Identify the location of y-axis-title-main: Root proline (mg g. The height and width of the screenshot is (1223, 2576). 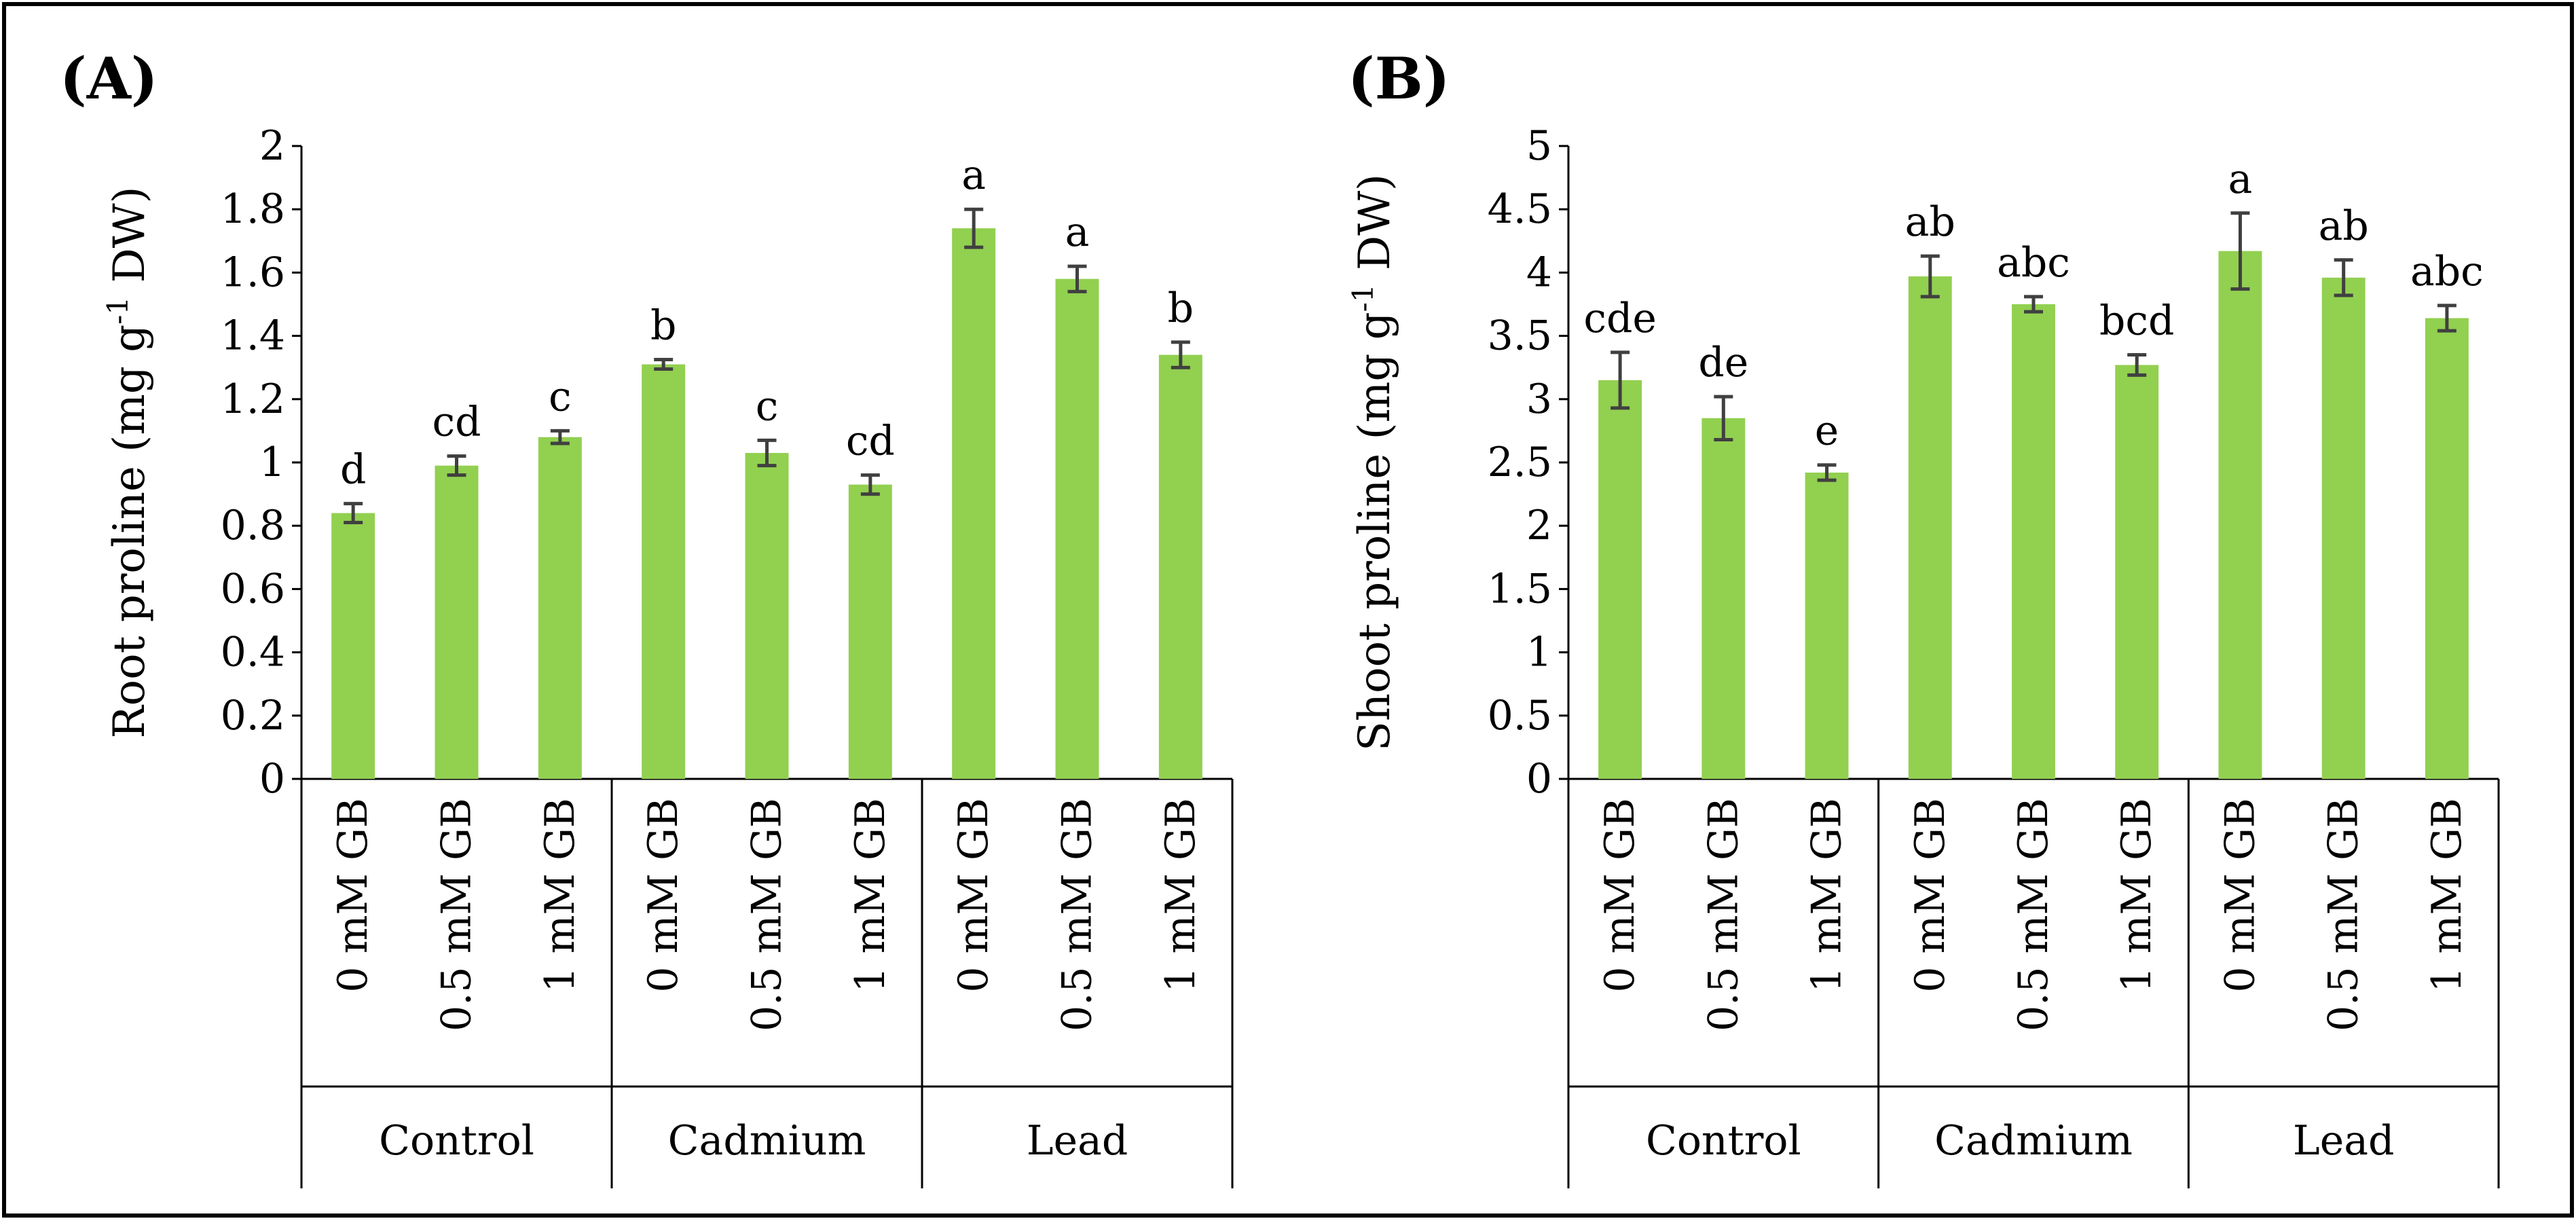
(130, 532).